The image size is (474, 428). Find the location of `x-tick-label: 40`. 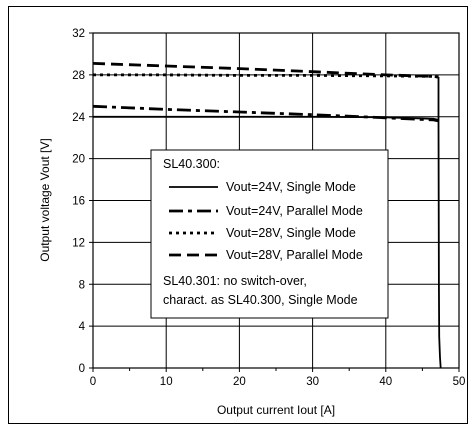

x-tick-label: 40 is located at coordinates (385, 382).